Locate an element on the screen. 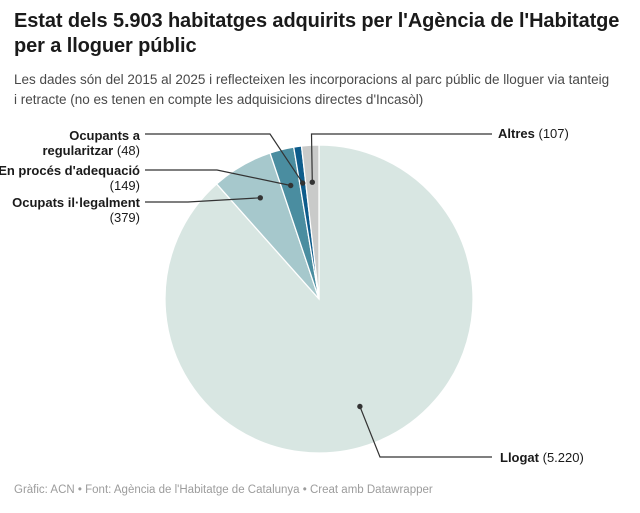 This screenshot has width=640, height=513. callout-line-ocupats-il-legalment is located at coordinates (203, 200).